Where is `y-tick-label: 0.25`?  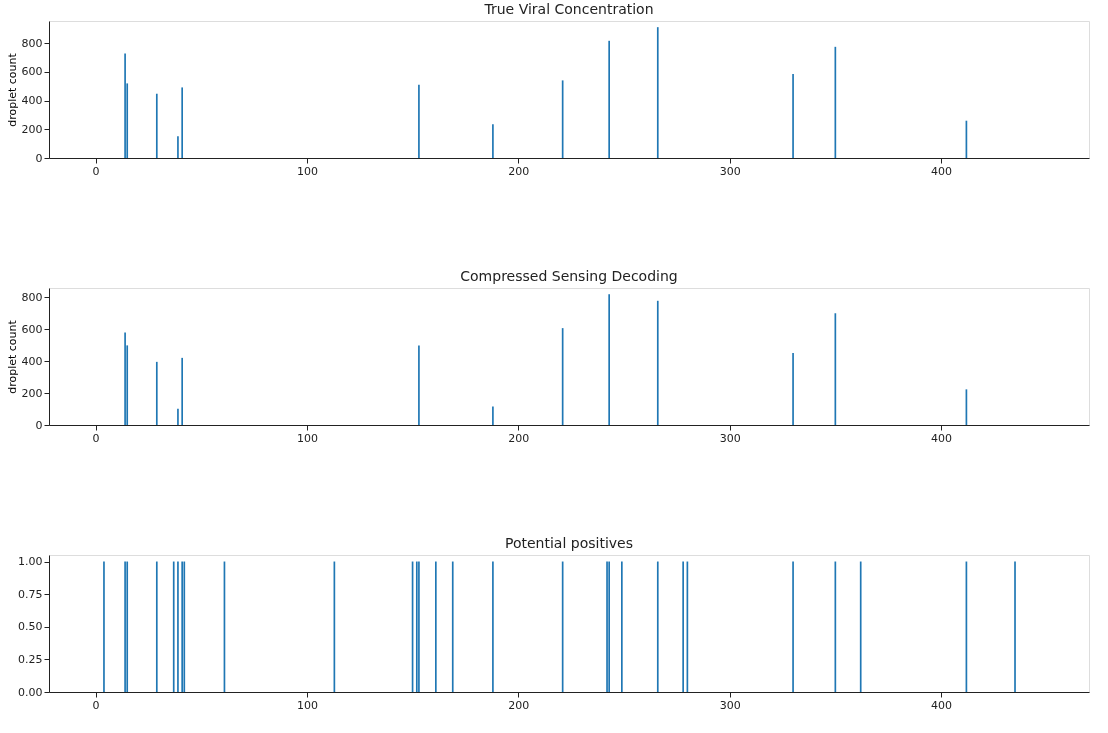 y-tick-label: 0.25 is located at coordinates (30, 659).